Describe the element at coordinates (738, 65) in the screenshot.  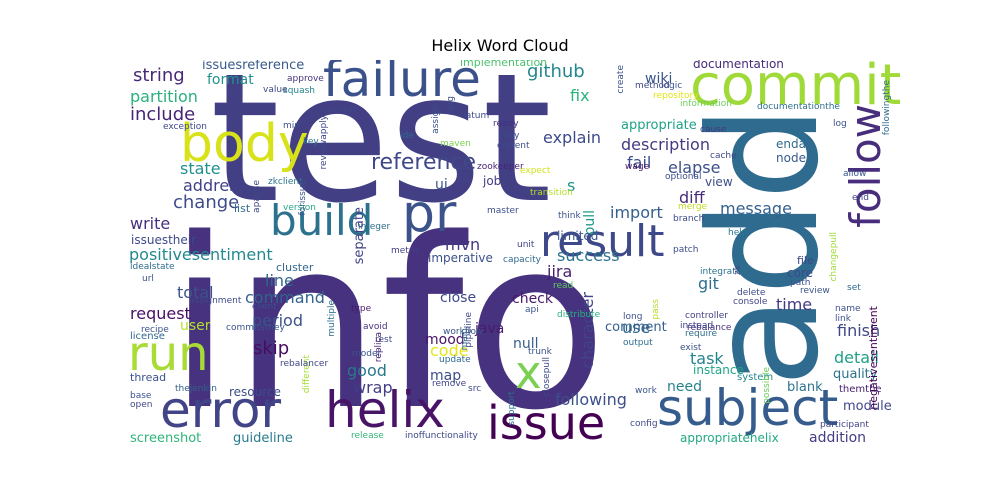
I see `word-documentation: documentation` at that location.